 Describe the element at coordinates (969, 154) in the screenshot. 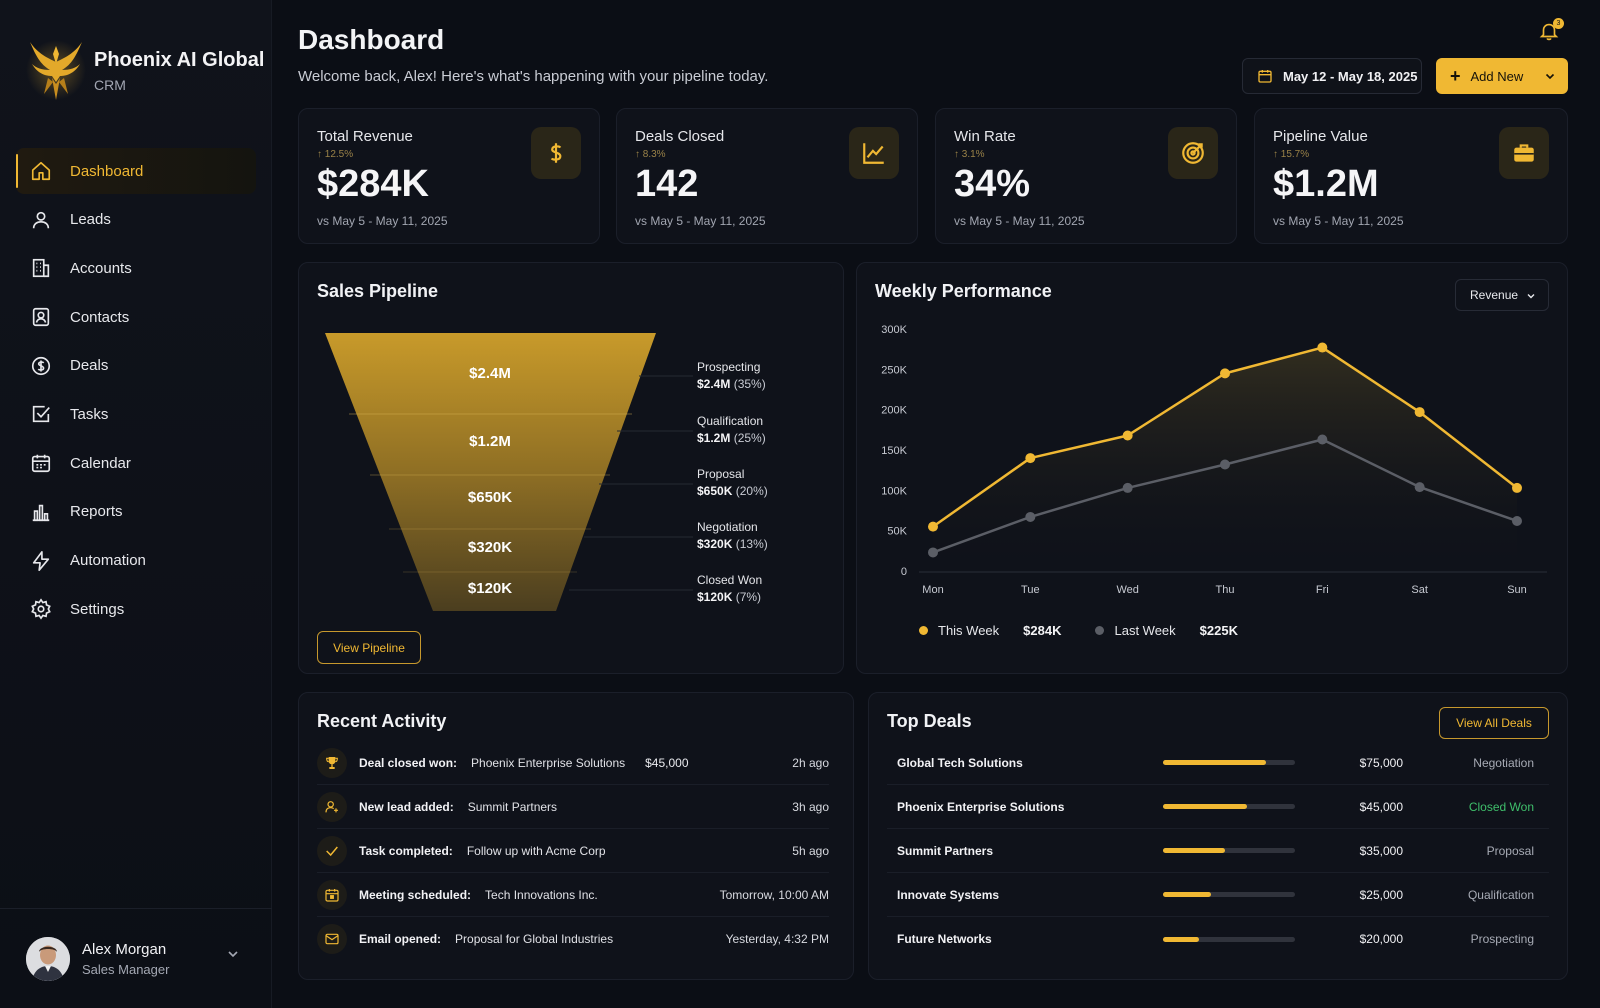

I see `stat-delta: ↑ 3.1%` at that location.